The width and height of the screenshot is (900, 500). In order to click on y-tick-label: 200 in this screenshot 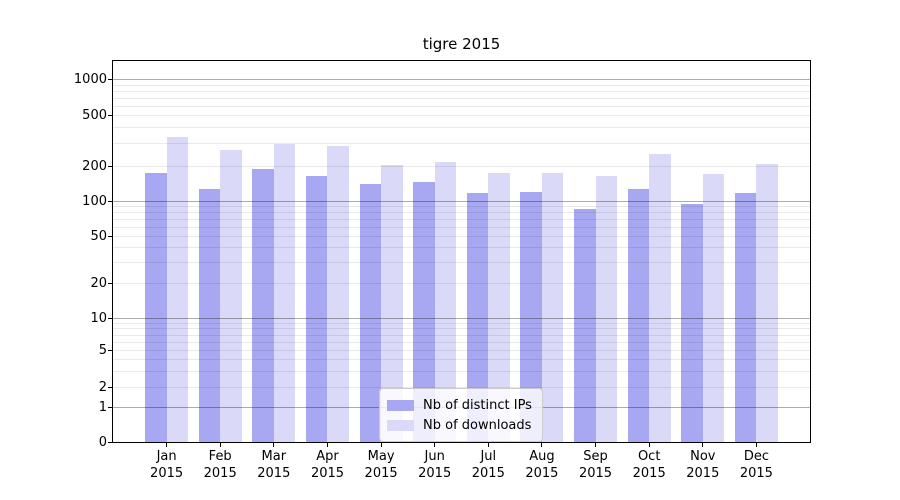, I will do `click(94, 166)`.